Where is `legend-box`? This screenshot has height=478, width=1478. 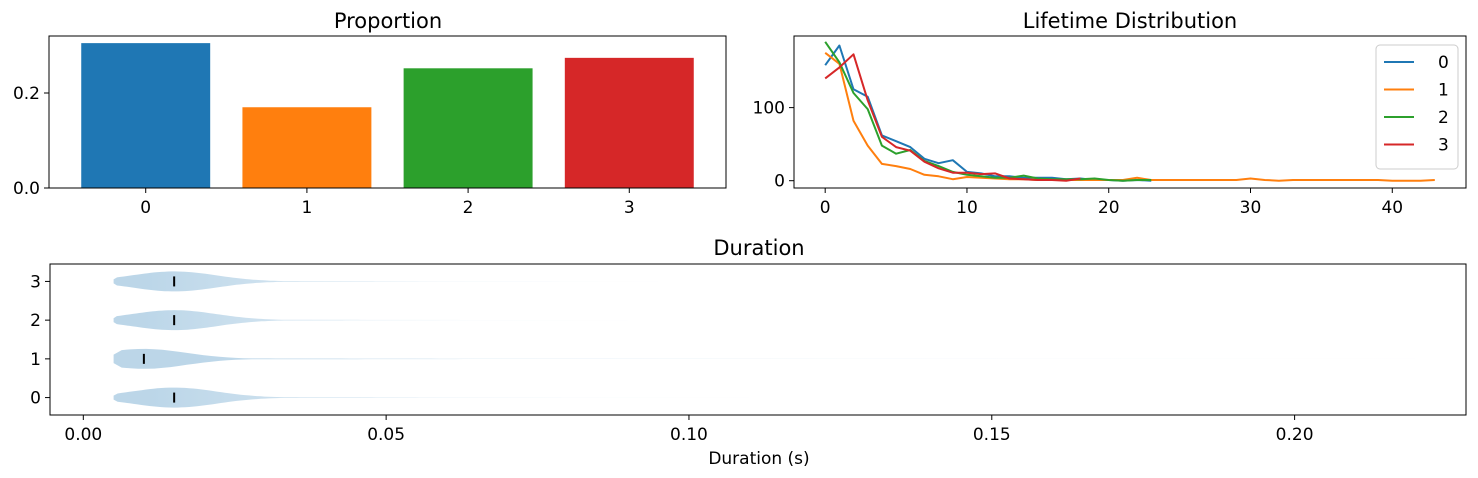 legend-box is located at coordinates (1417, 107).